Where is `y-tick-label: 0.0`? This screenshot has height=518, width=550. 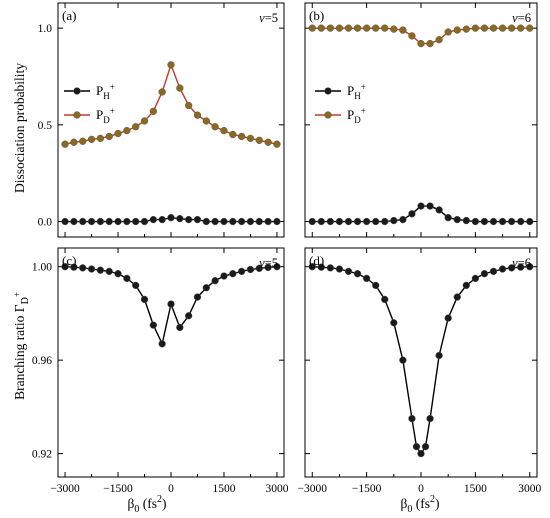 y-tick-label: 0.0 is located at coordinates (45, 223).